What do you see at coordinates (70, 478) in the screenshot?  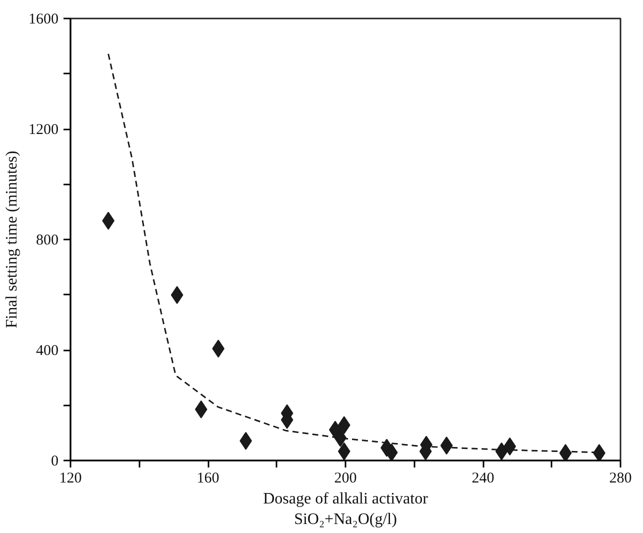 I see `x-tick-label: 120` at bounding box center [70, 478].